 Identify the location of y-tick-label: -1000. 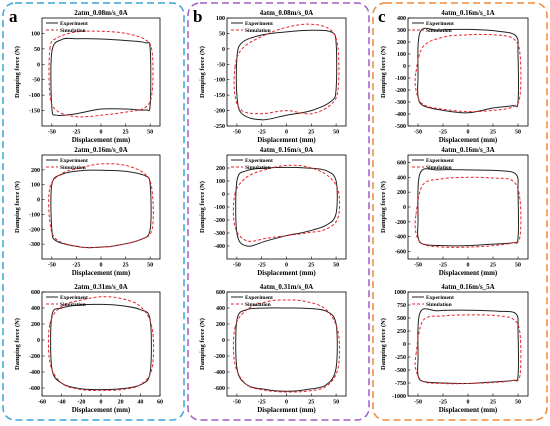
(399, 397).